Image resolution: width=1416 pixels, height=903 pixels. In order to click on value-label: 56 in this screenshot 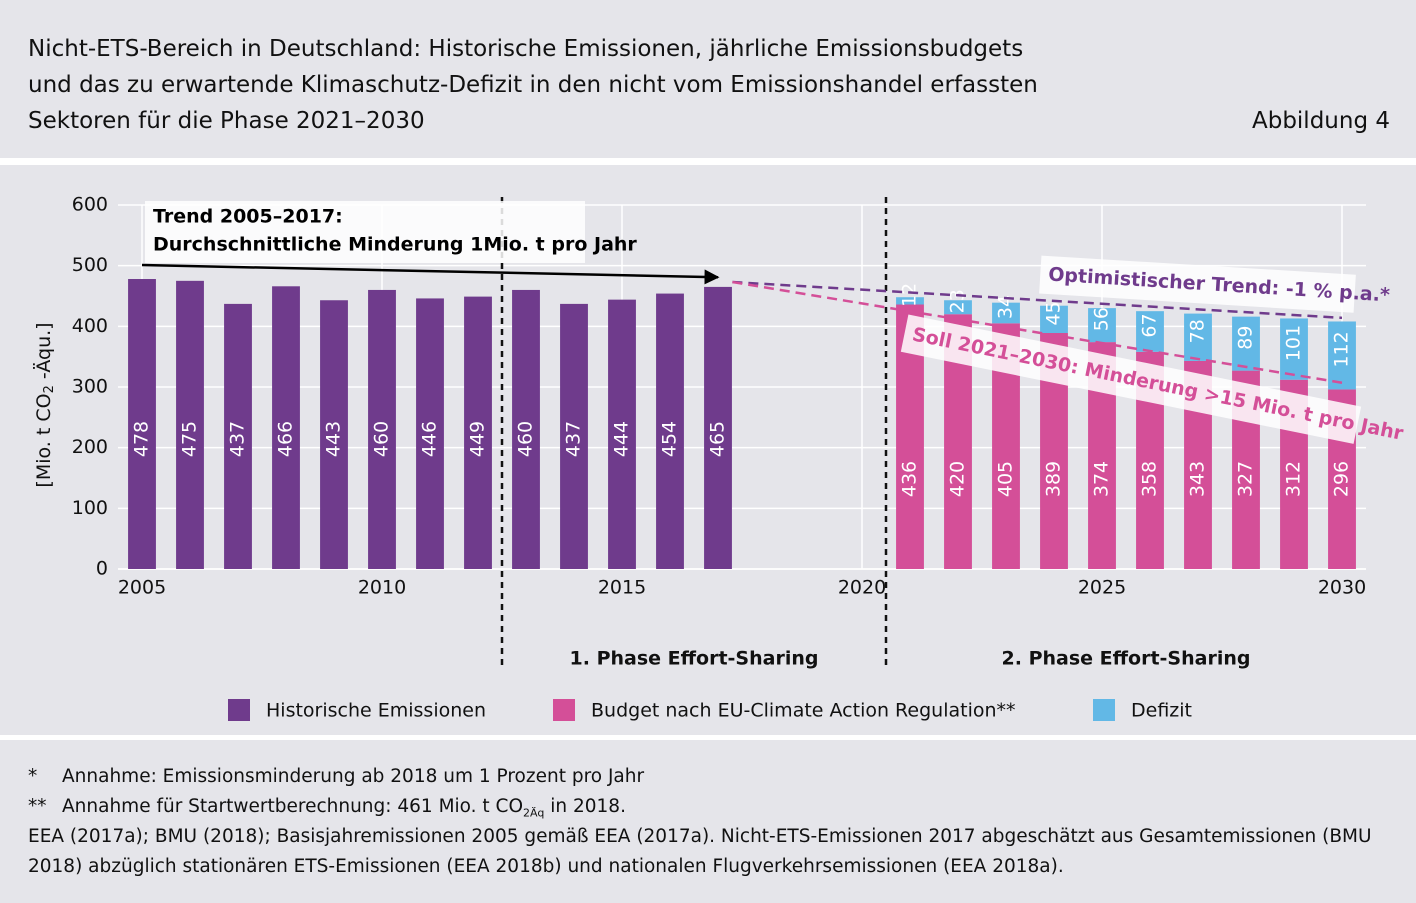, I will do `click(1102, 319)`.